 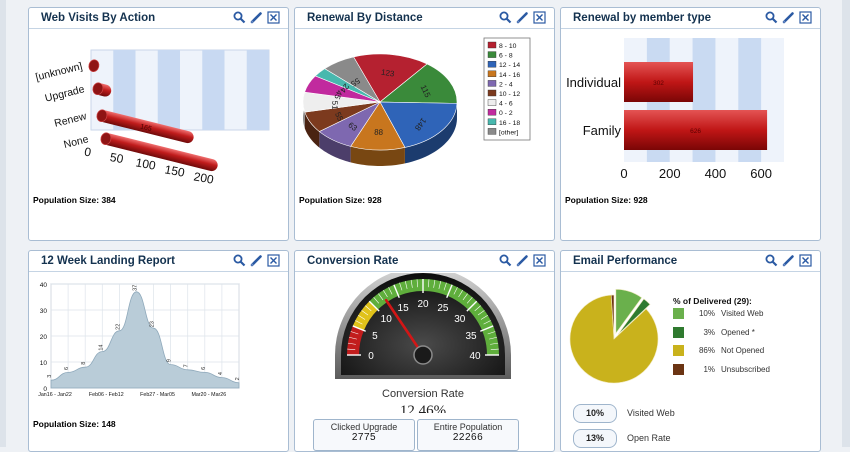 I want to click on area-series, so click(x=145, y=340).